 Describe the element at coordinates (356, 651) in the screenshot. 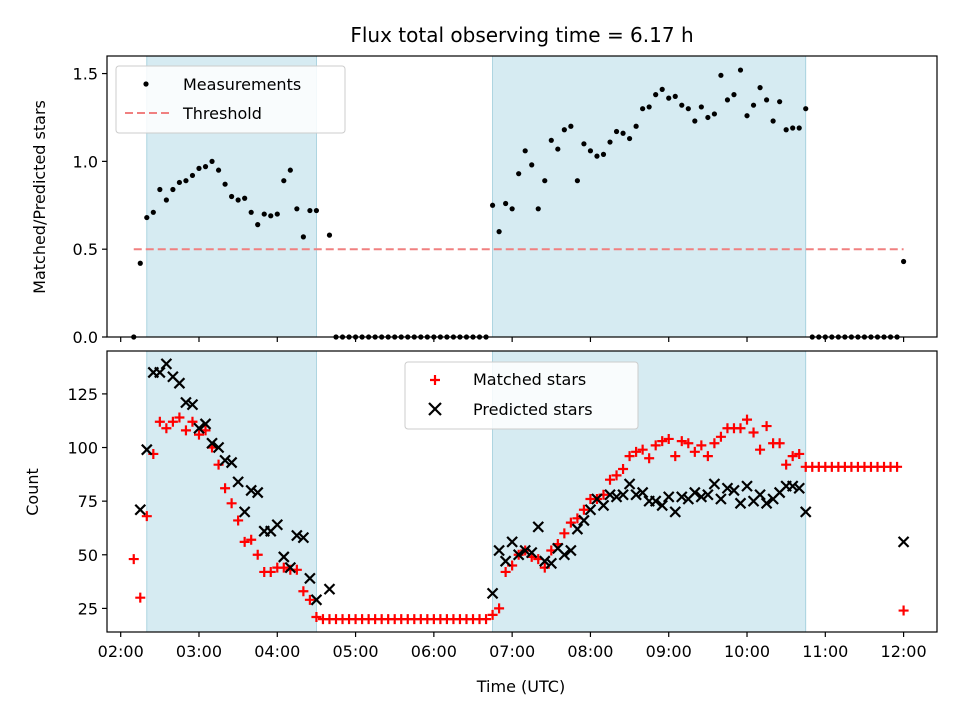

I see `x-tick-label: 05:00` at that location.